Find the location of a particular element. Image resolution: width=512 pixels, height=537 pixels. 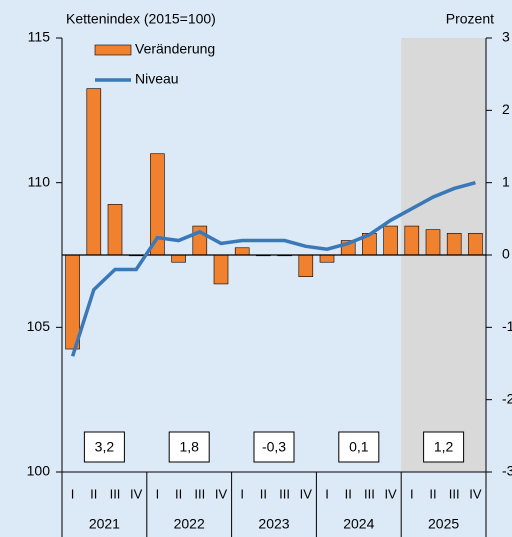

year-label: 2025 is located at coordinates (443, 524).